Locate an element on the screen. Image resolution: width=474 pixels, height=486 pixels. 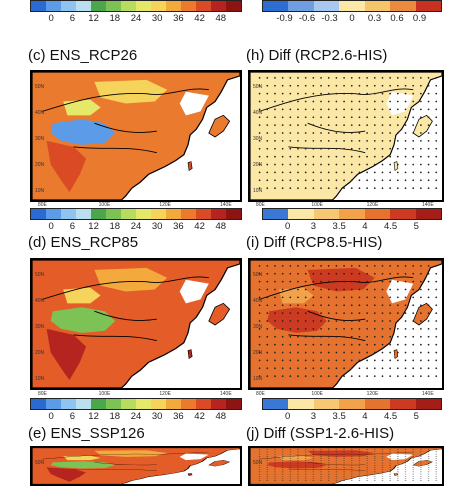
colorbar-diff-label: 3.5 is located at coordinates (339, 226).